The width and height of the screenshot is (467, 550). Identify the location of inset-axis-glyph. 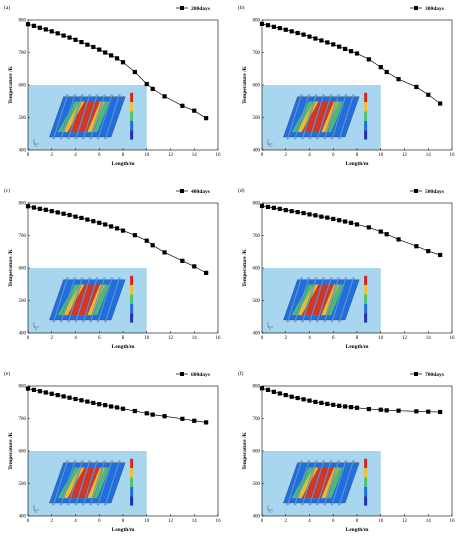
(35, 511).